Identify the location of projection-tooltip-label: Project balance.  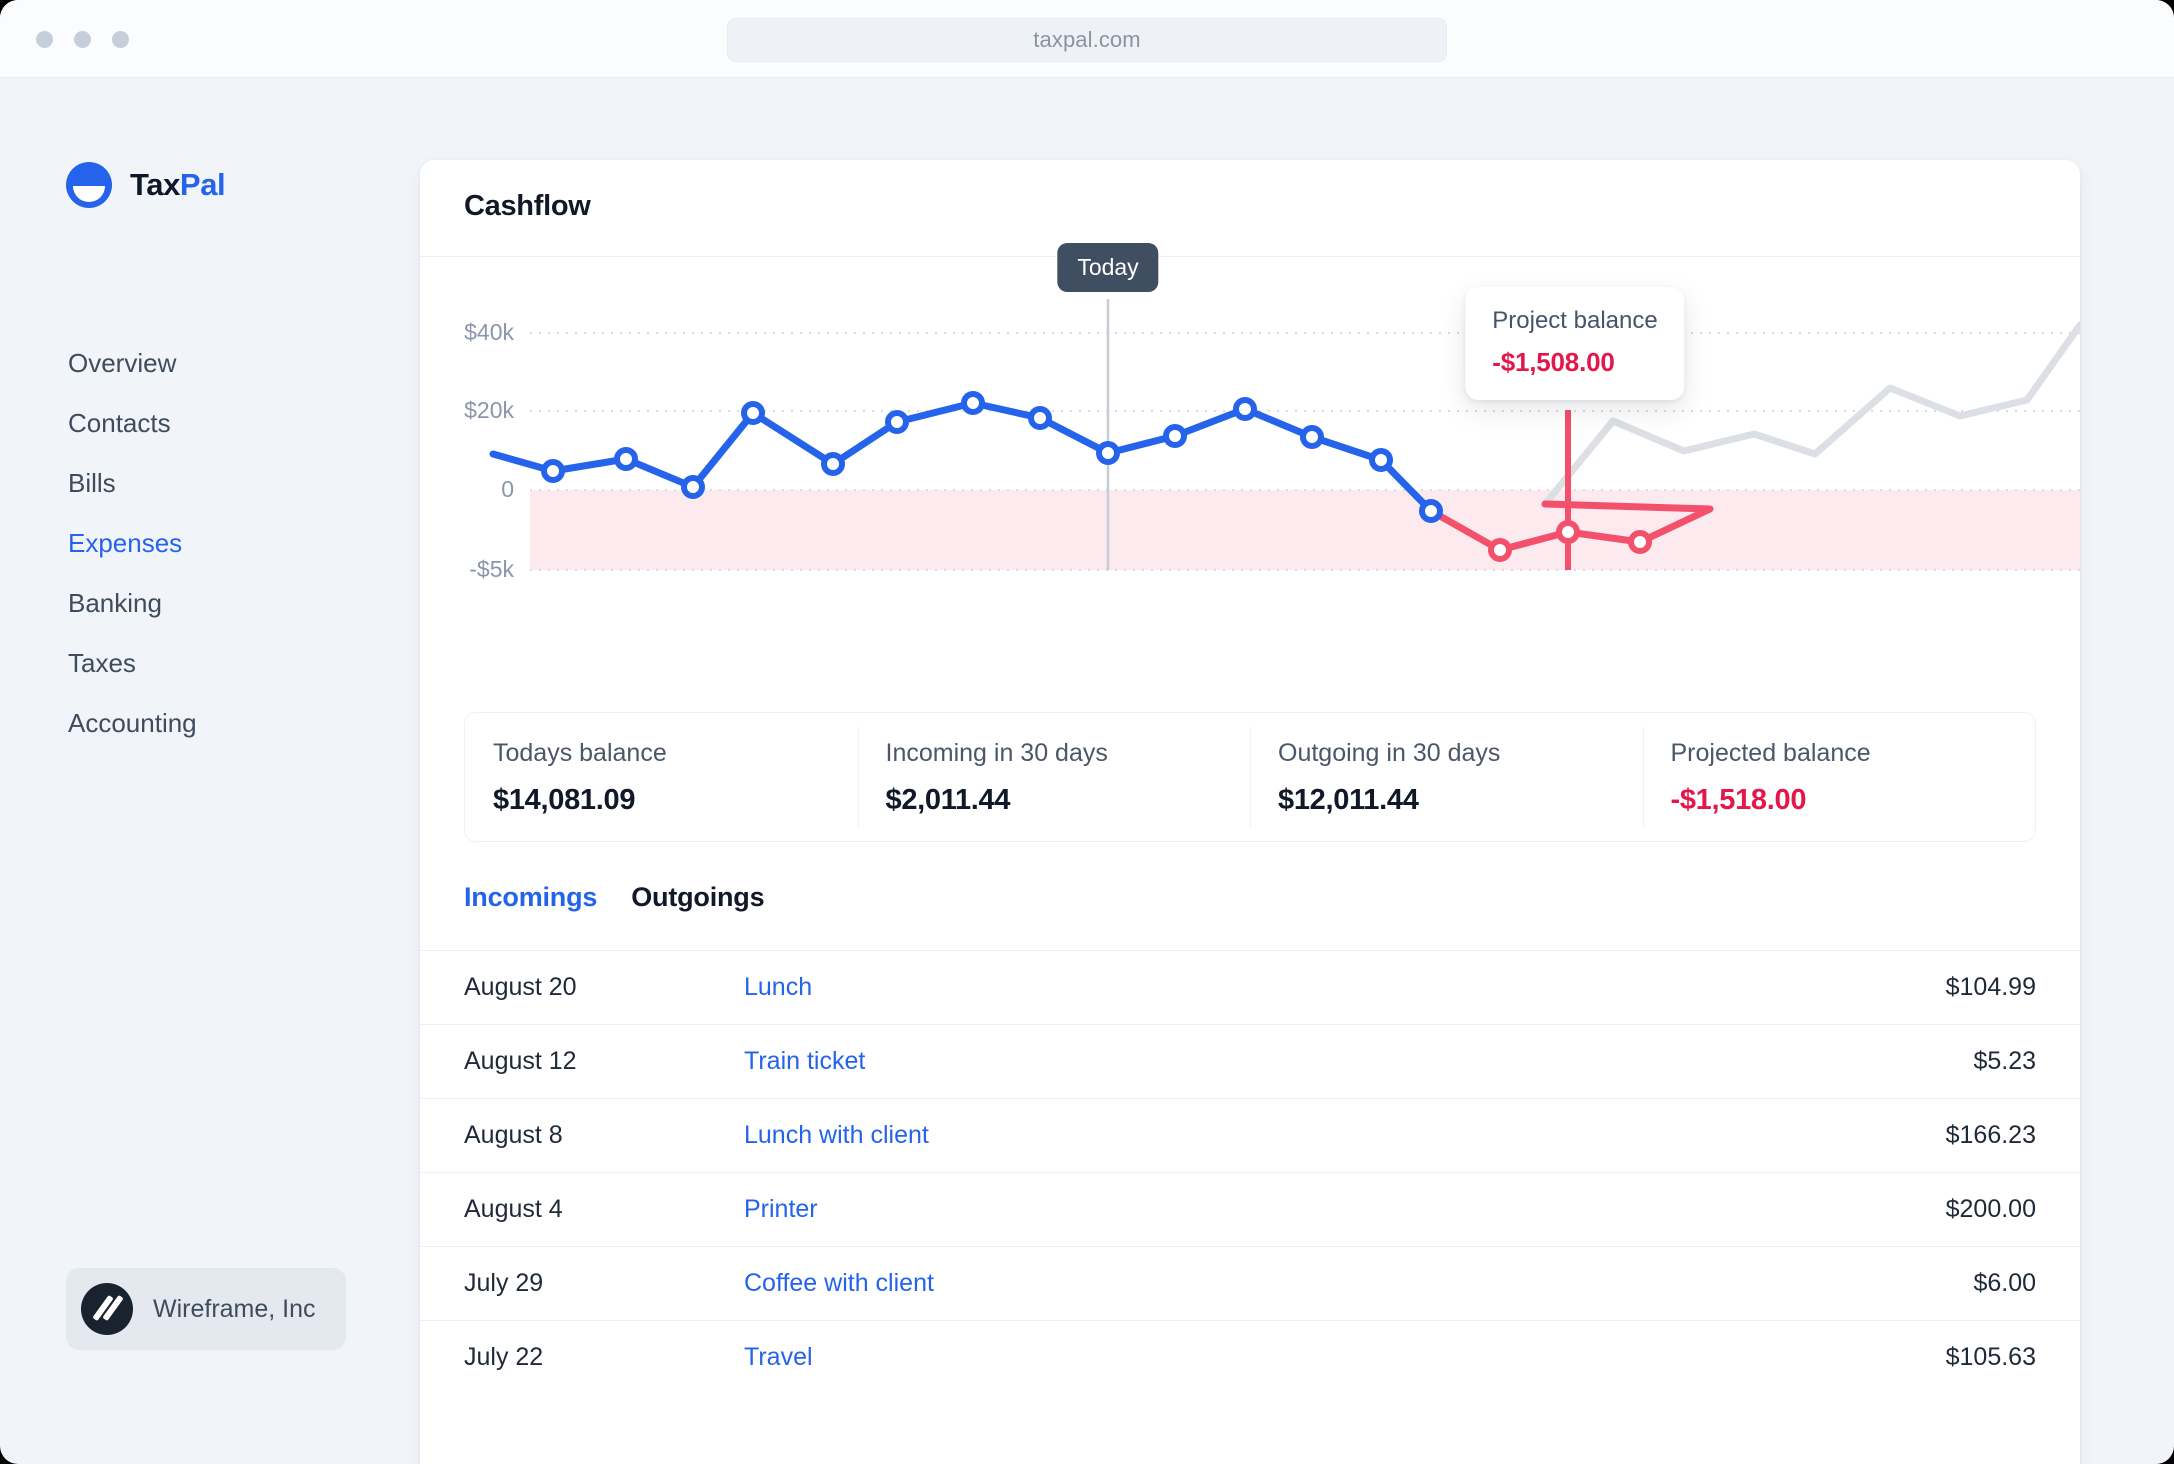
(1575, 320).